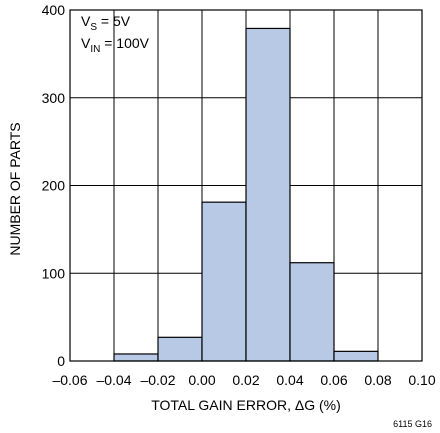 The height and width of the screenshot is (433, 440). I want to click on y-axis-title: NUMBER OF PARTS, so click(15, 188).